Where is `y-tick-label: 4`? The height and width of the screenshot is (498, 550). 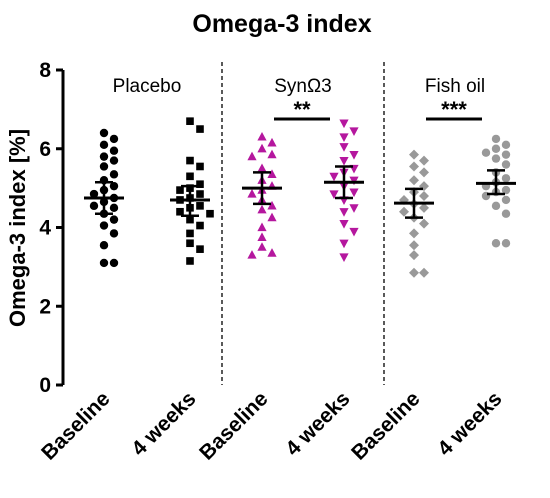
y-tick-label: 4 is located at coordinates (45, 228).